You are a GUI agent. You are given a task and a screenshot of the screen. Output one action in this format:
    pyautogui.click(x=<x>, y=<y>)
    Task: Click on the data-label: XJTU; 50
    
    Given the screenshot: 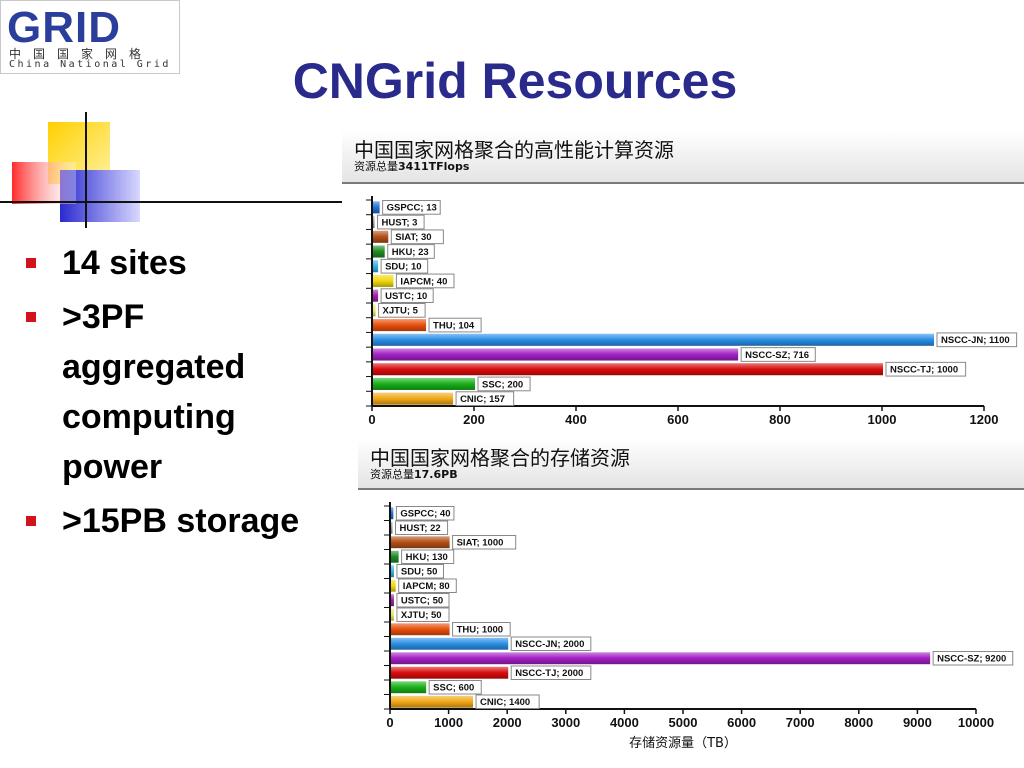 What is the action you would take?
    pyautogui.click(x=421, y=615)
    